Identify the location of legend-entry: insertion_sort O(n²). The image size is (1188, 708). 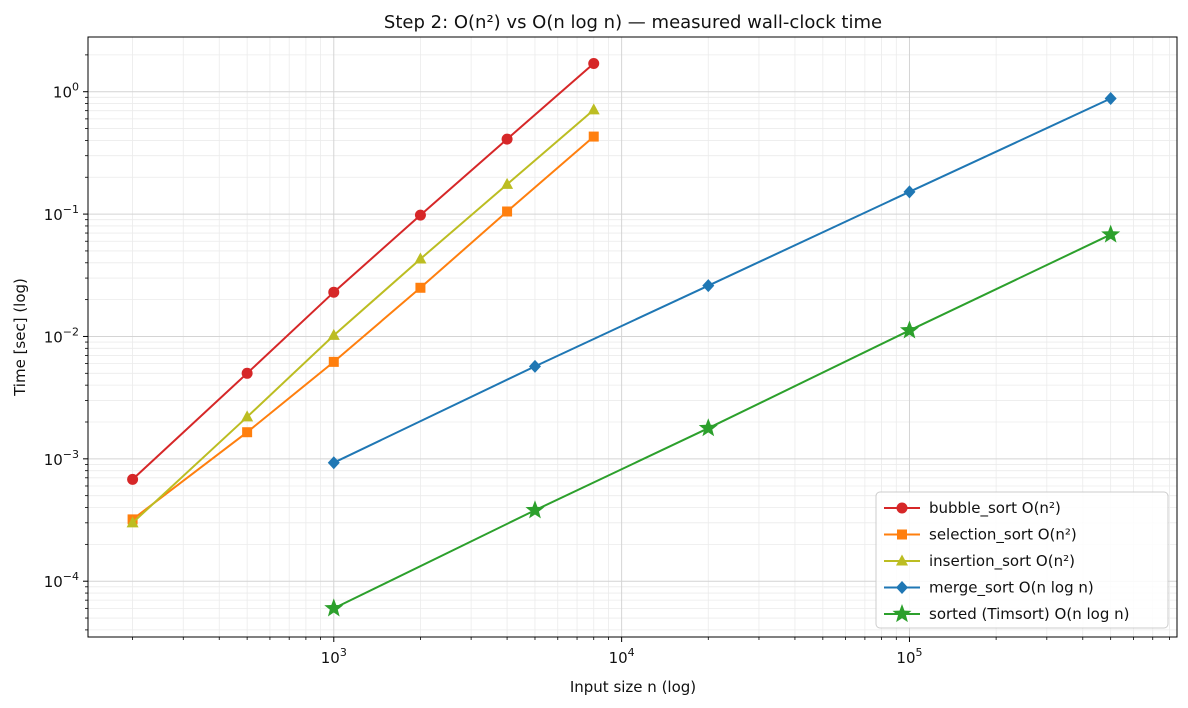
(979, 561).